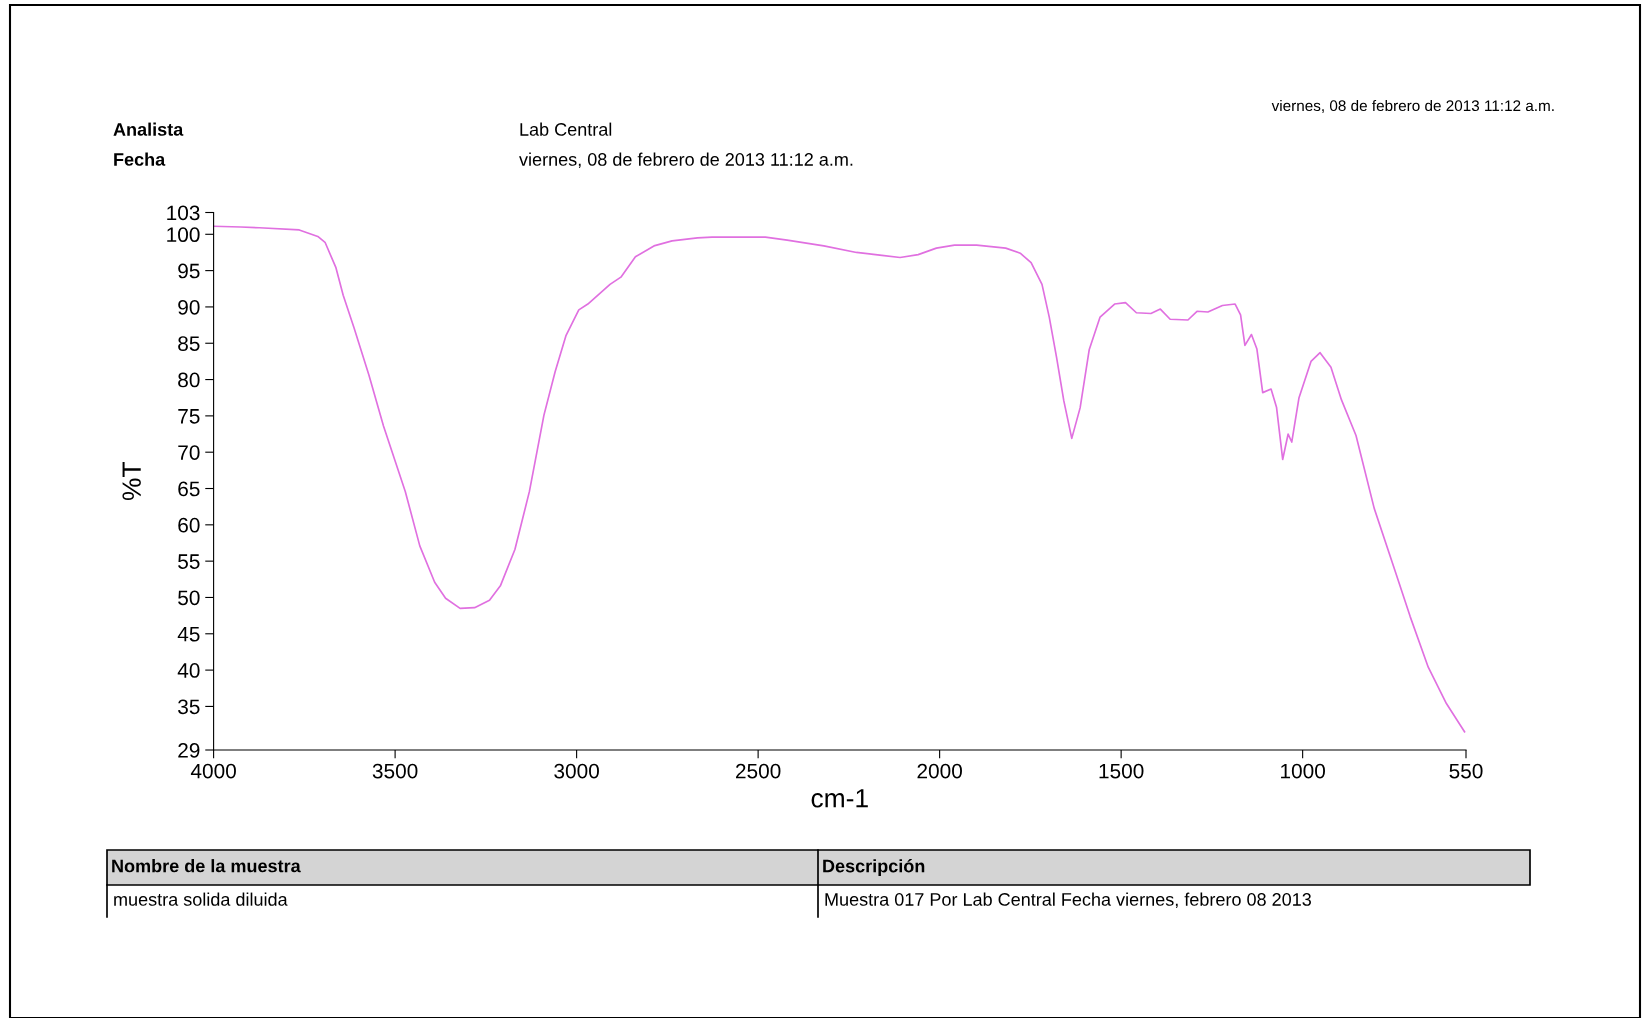 The image size is (1651, 1018). What do you see at coordinates (213, 771) in the screenshot?
I see `x-tick-label: 4000` at bounding box center [213, 771].